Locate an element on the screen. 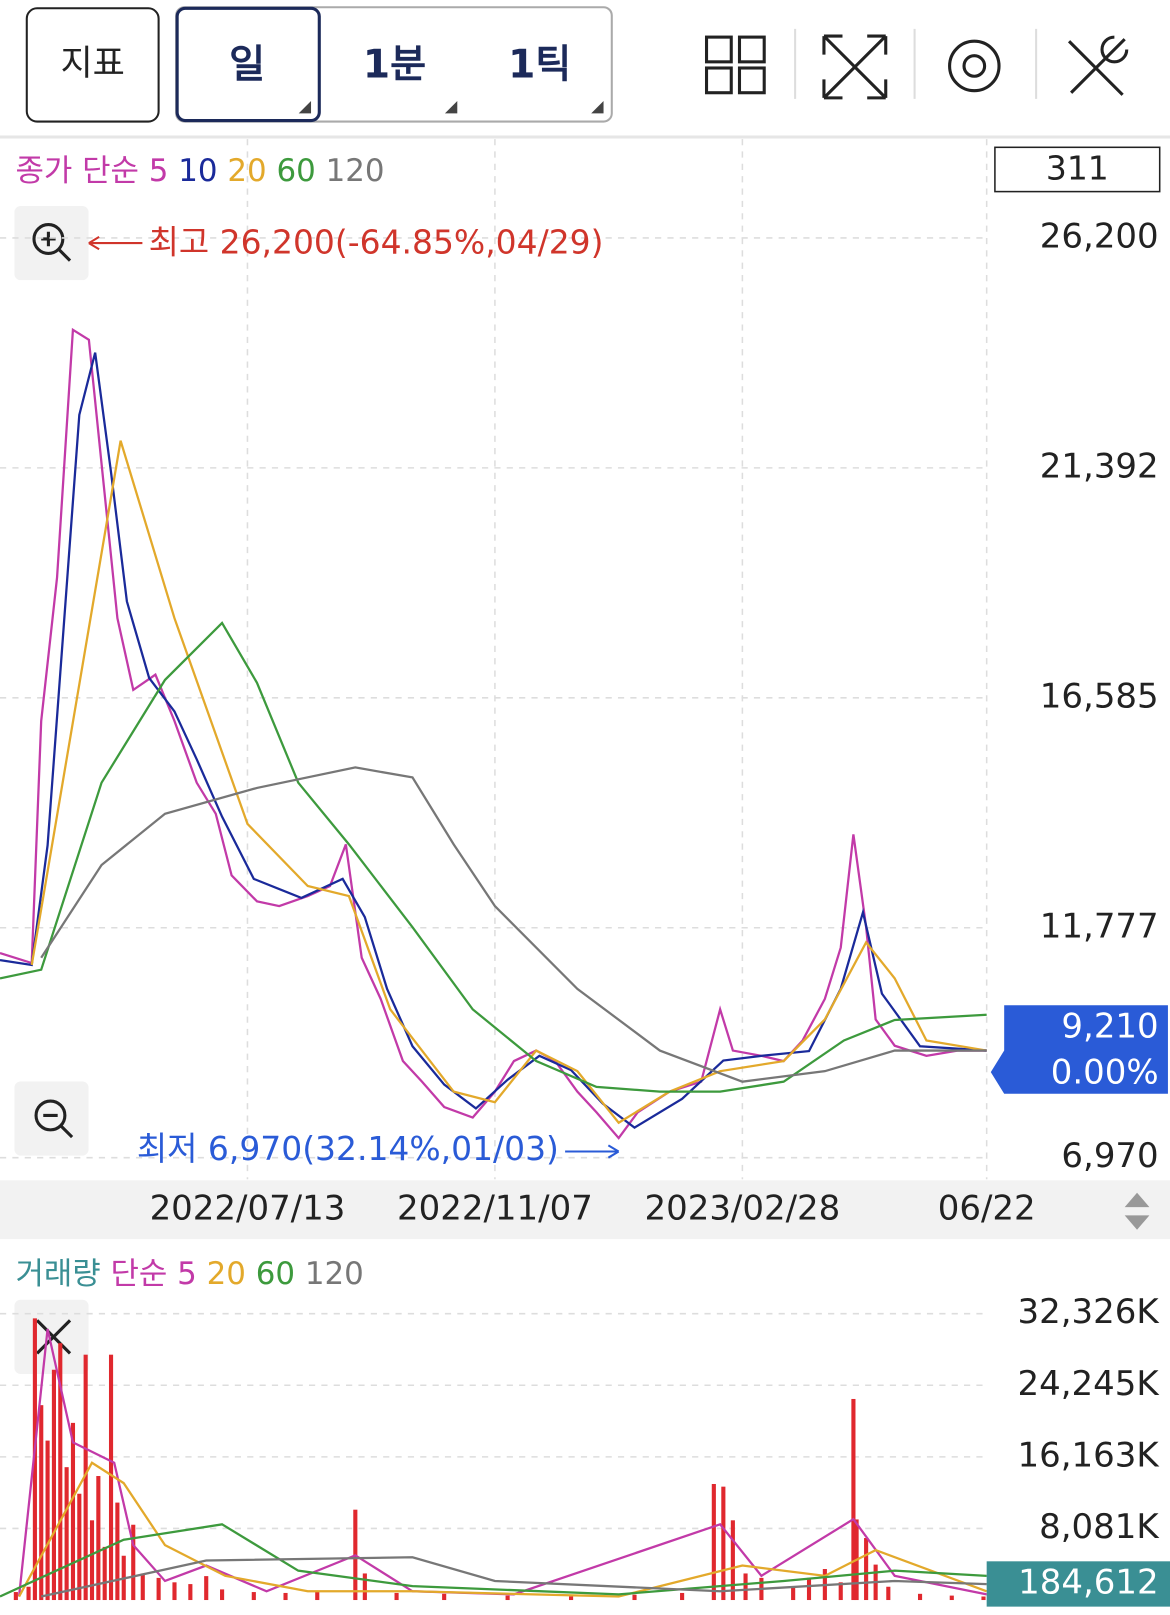 Image resolution: width=1170 pixels, height=1615 pixels. high-label: 최고 26,200(-64.85%,04/29) is located at coordinates (376, 242).